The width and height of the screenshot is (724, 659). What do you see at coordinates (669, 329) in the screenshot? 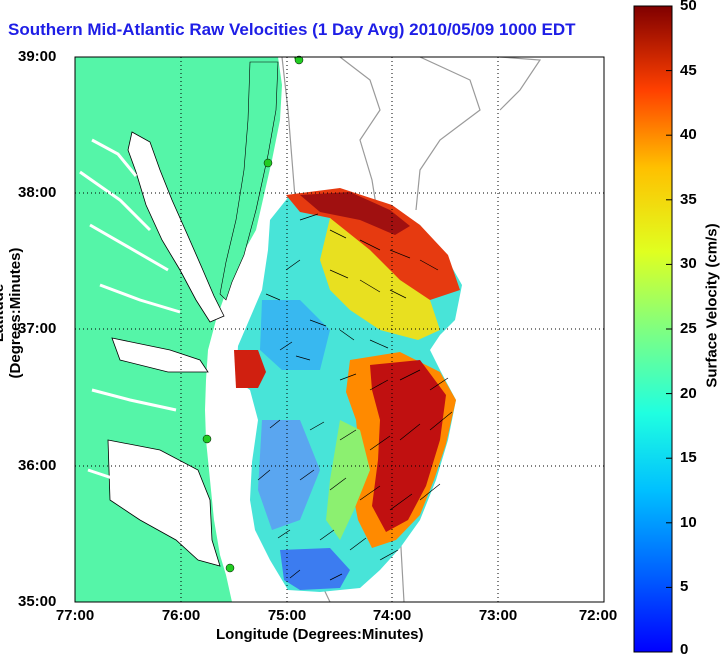
I see `colorbar-ticks` at bounding box center [669, 329].